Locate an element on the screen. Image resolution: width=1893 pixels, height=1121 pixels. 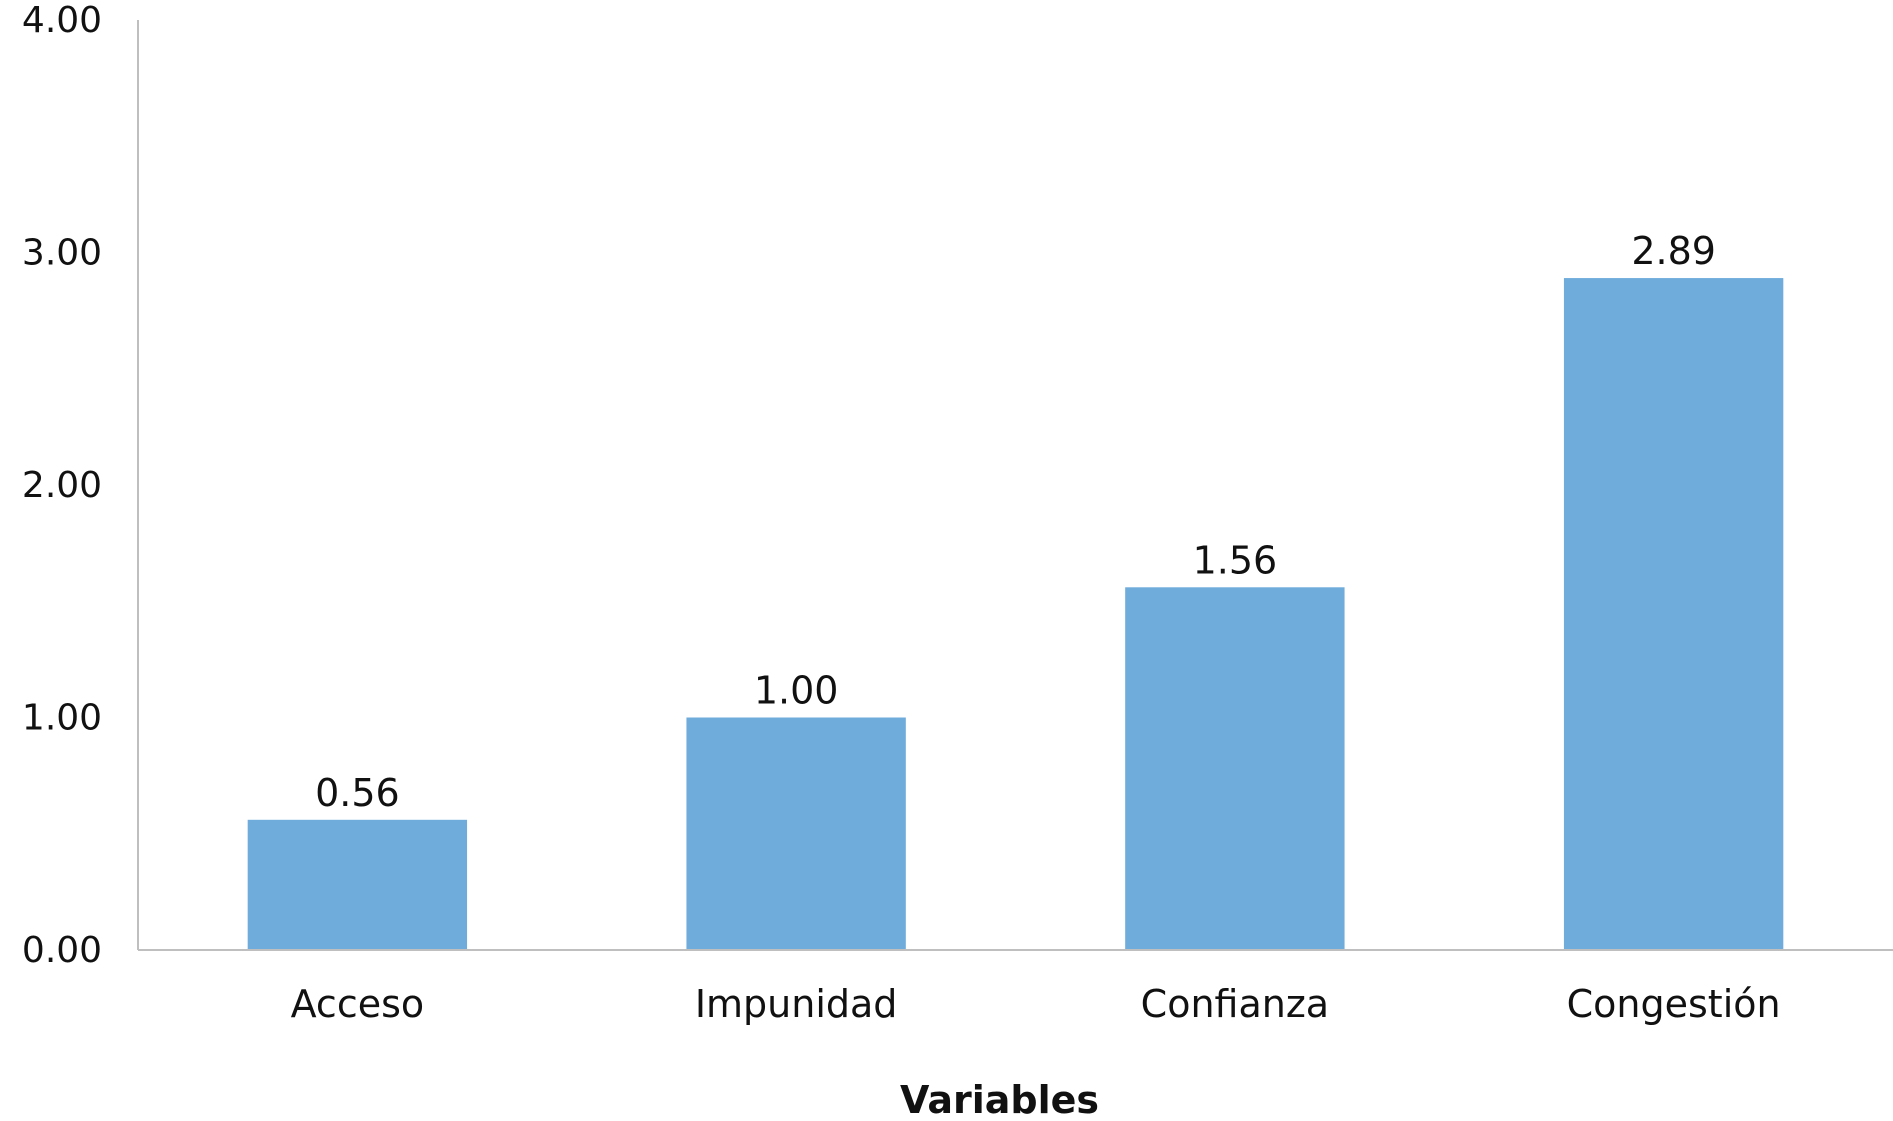
bar-congestión is located at coordinates (1673, 614).